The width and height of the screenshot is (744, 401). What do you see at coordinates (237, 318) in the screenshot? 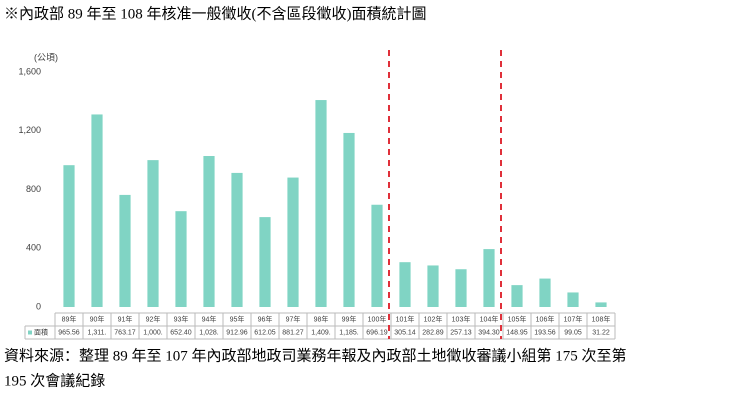
I see `x-tick-label: 95年` at bounding box center [237, 318].